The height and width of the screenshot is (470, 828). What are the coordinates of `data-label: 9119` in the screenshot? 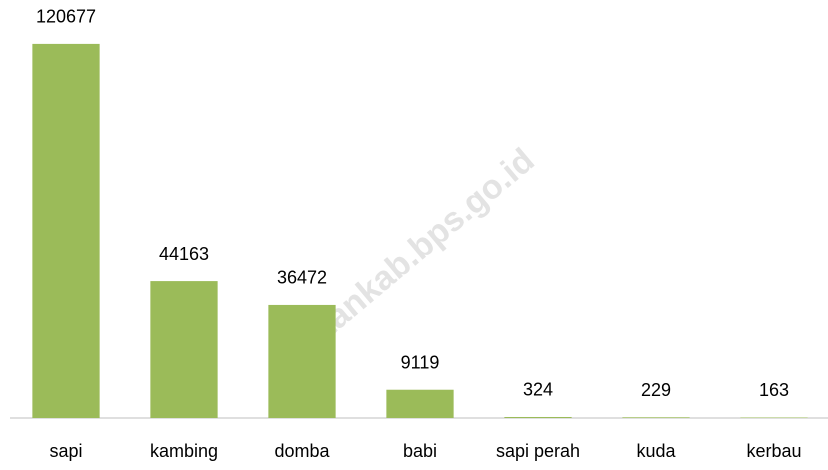 It's located at (420, 362).